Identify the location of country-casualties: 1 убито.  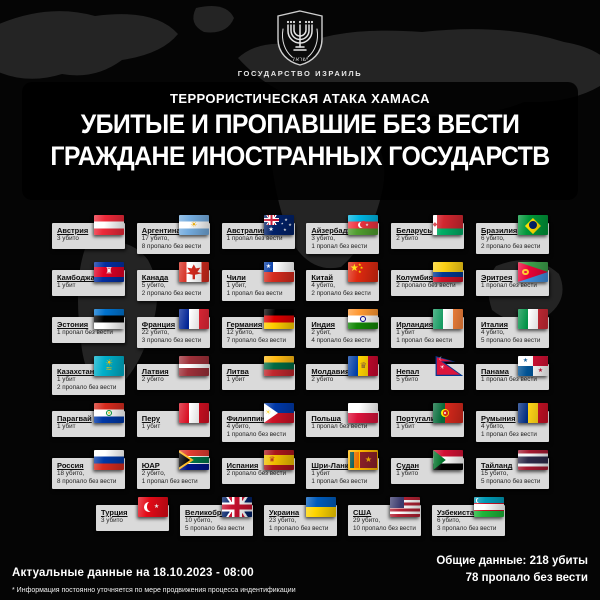
(407, 473).